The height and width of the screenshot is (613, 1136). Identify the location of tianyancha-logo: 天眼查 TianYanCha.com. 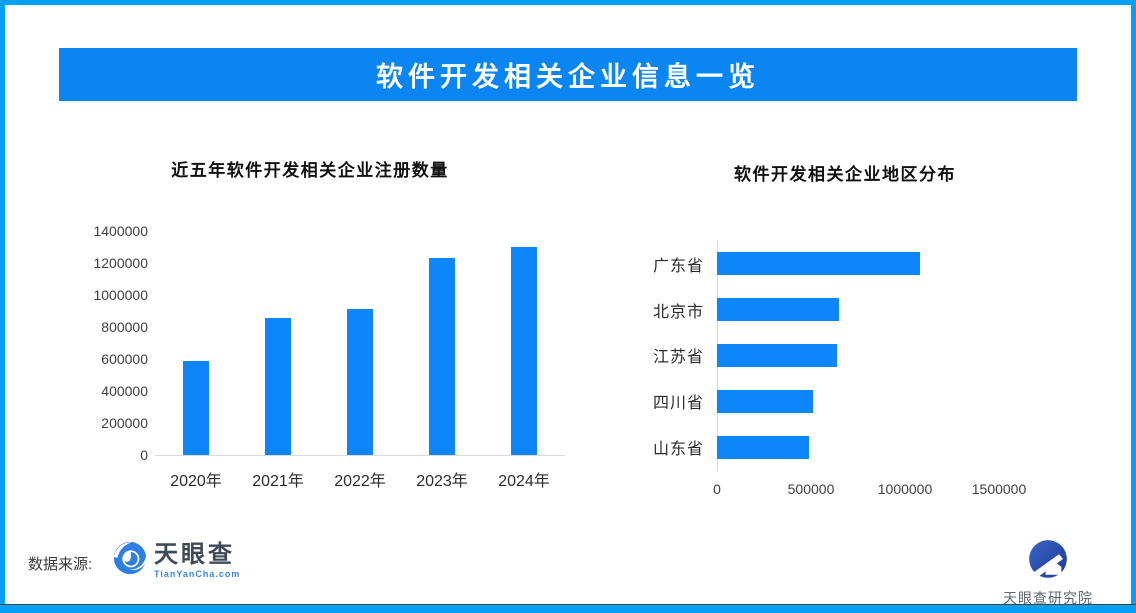
(176, 560).